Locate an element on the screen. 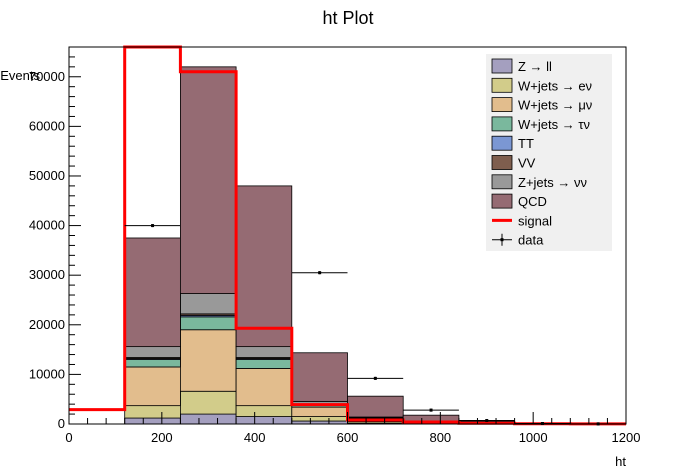  legend-label-10: data is located at coordinates (531, 240).